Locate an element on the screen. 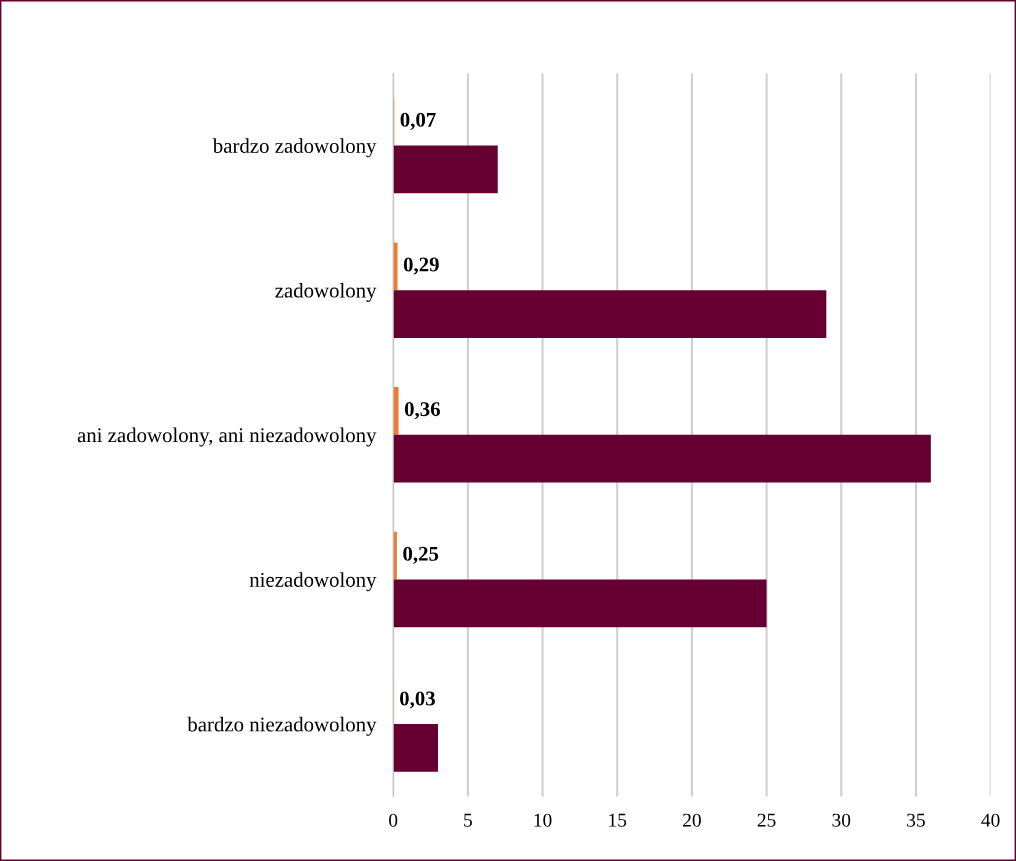 The height and width of the screenshot is (861, 1016). y-tick-label: zadowolony is located at coordinates (326, 292).